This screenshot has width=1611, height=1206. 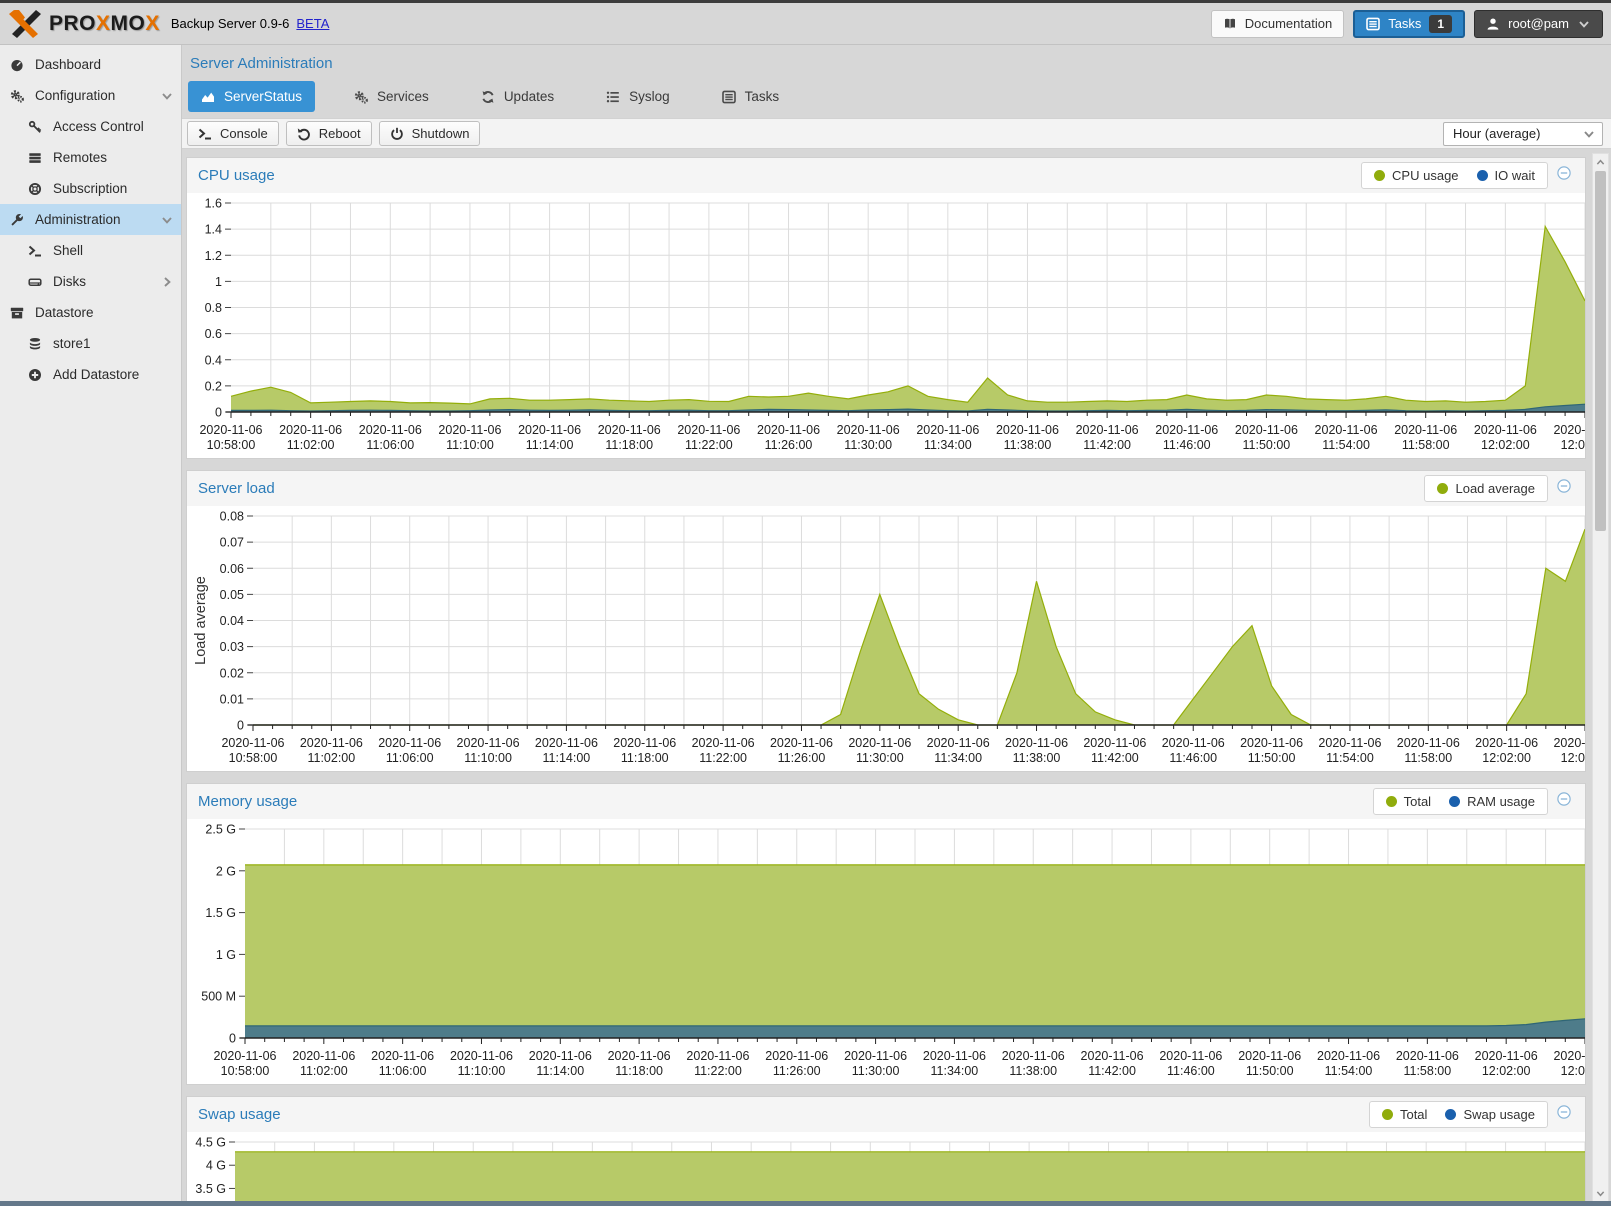 I want to click on legend-label: IO wait, so click(x=1514, y=175).